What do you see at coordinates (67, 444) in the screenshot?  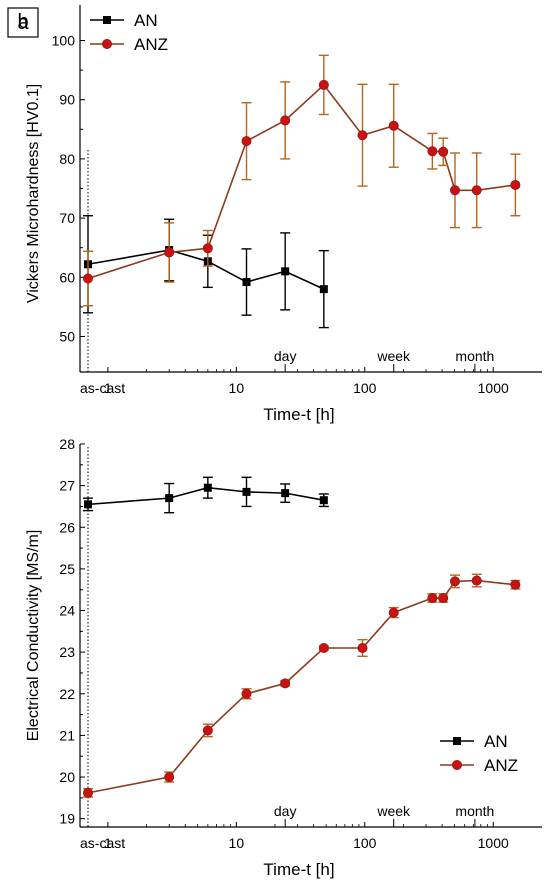 I see `y-tick-label: 28` at bounding box center [67, 444].